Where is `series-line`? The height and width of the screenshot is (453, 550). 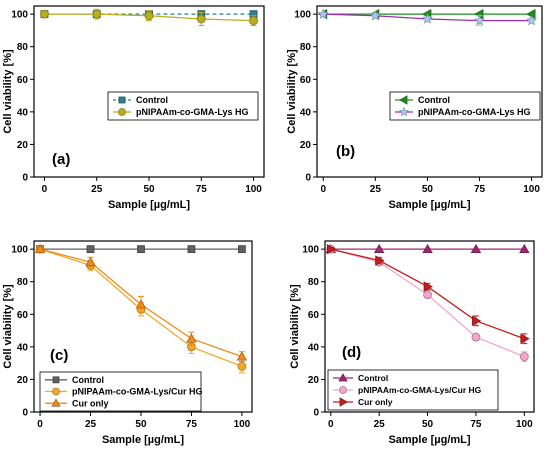 series-line is located at coordinates (427, 303).